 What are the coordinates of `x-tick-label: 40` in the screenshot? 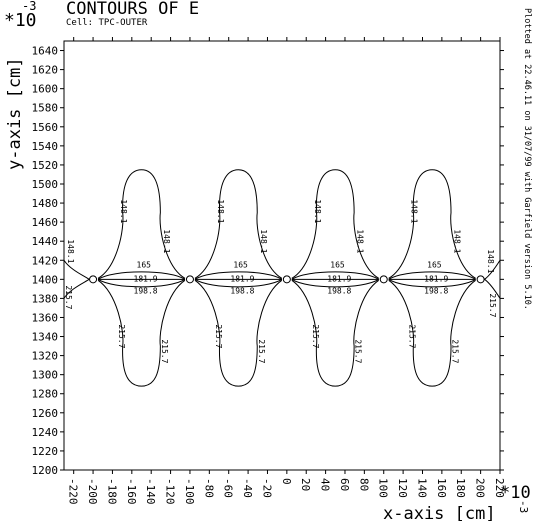 It's located at (325, 484).